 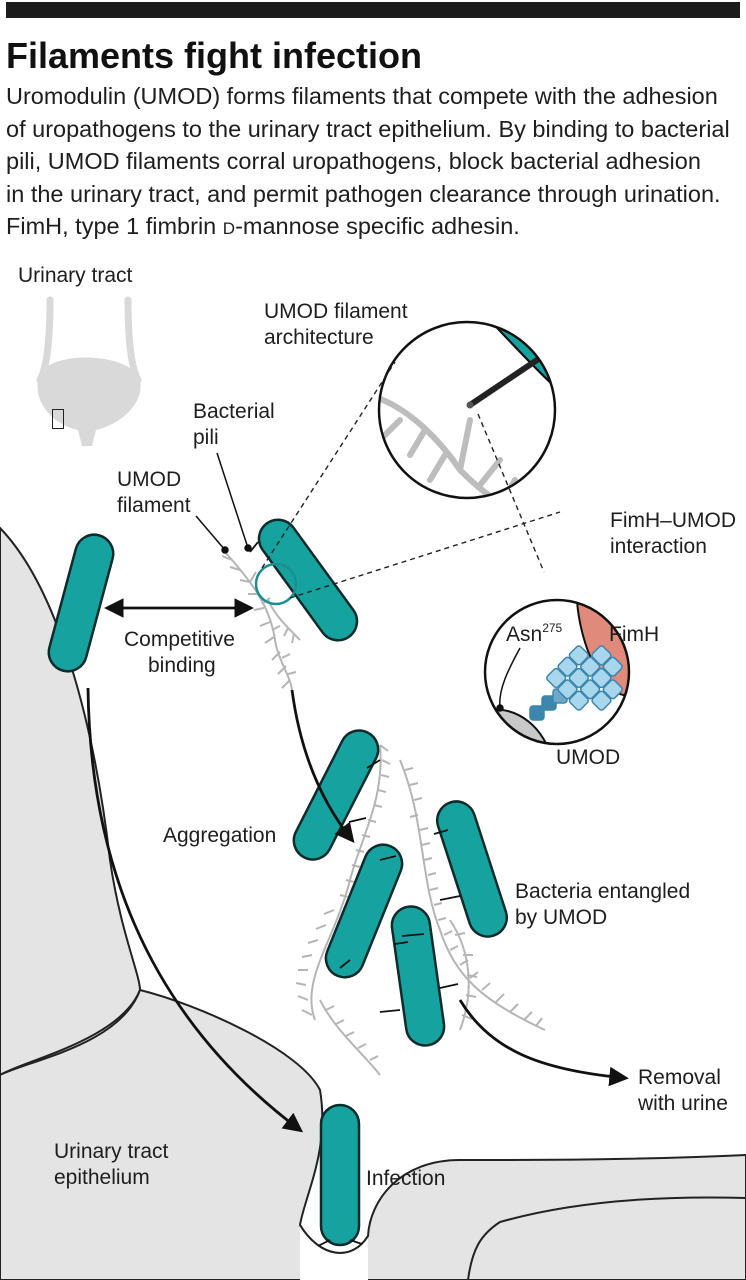 What do you see at coordinates (682, 1103) in the screenshot?
I see `label-removal-2: with urine` at bounding box center [682, 1103].